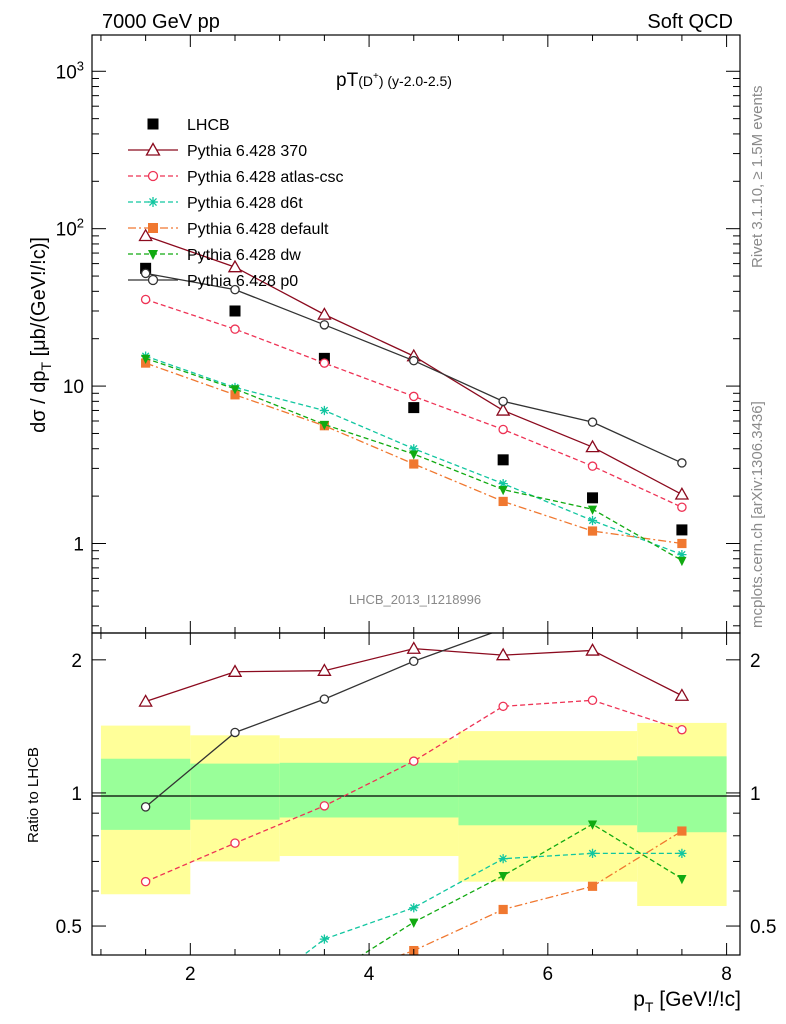 This screenshot has height=1024, width=786. Describe the element at coordinates (503, 501) in the screenshot. I see `data-point-pythia-6-428-default` at that location.